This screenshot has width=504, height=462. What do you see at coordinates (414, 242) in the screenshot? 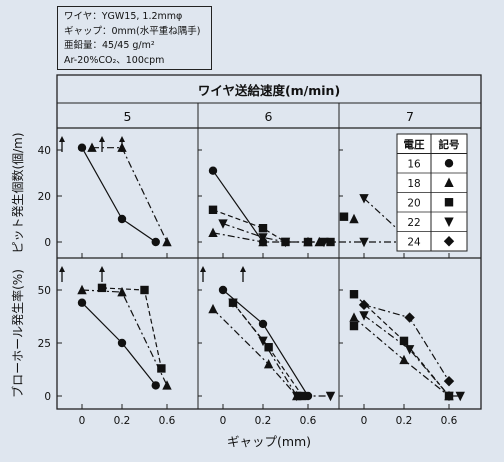
I see `legend-voltage-24: 24` at bounding box center [414, 242].